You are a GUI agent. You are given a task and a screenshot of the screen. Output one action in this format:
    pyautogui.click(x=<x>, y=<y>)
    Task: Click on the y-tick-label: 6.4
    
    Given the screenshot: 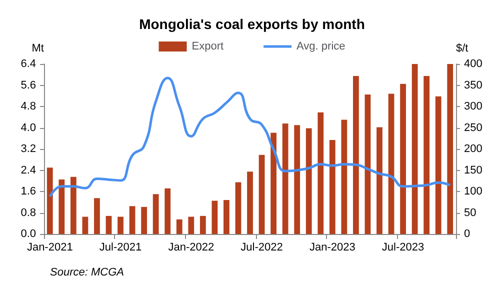 What is the action you would take?
    pyautogui.click(x=28, y=64)
    